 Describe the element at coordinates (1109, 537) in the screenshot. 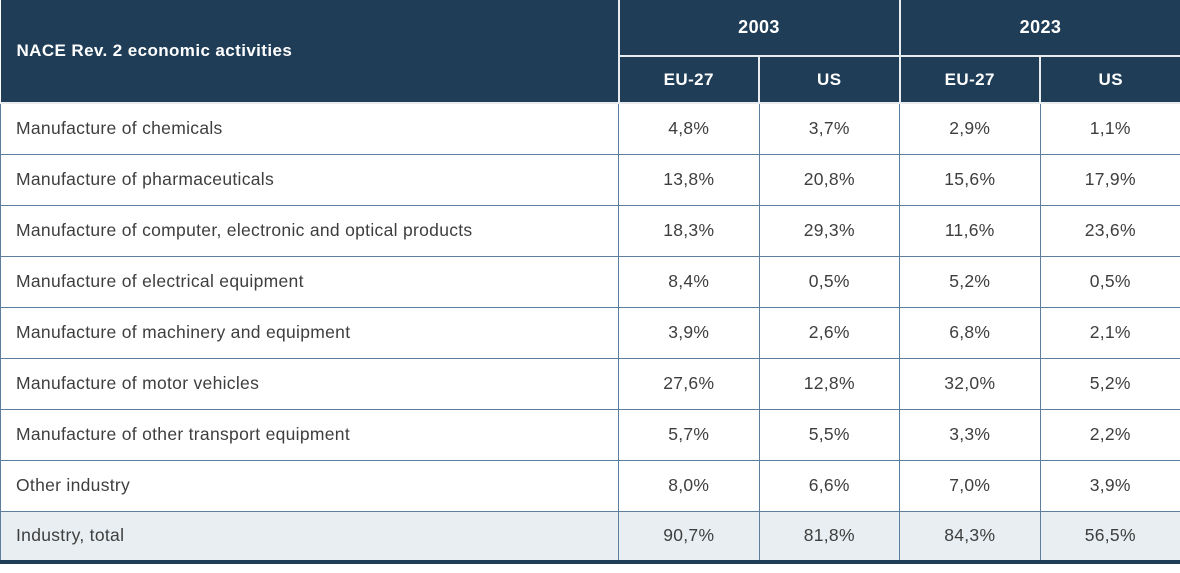

I see `cell-value-total: 56,5%` at that location.